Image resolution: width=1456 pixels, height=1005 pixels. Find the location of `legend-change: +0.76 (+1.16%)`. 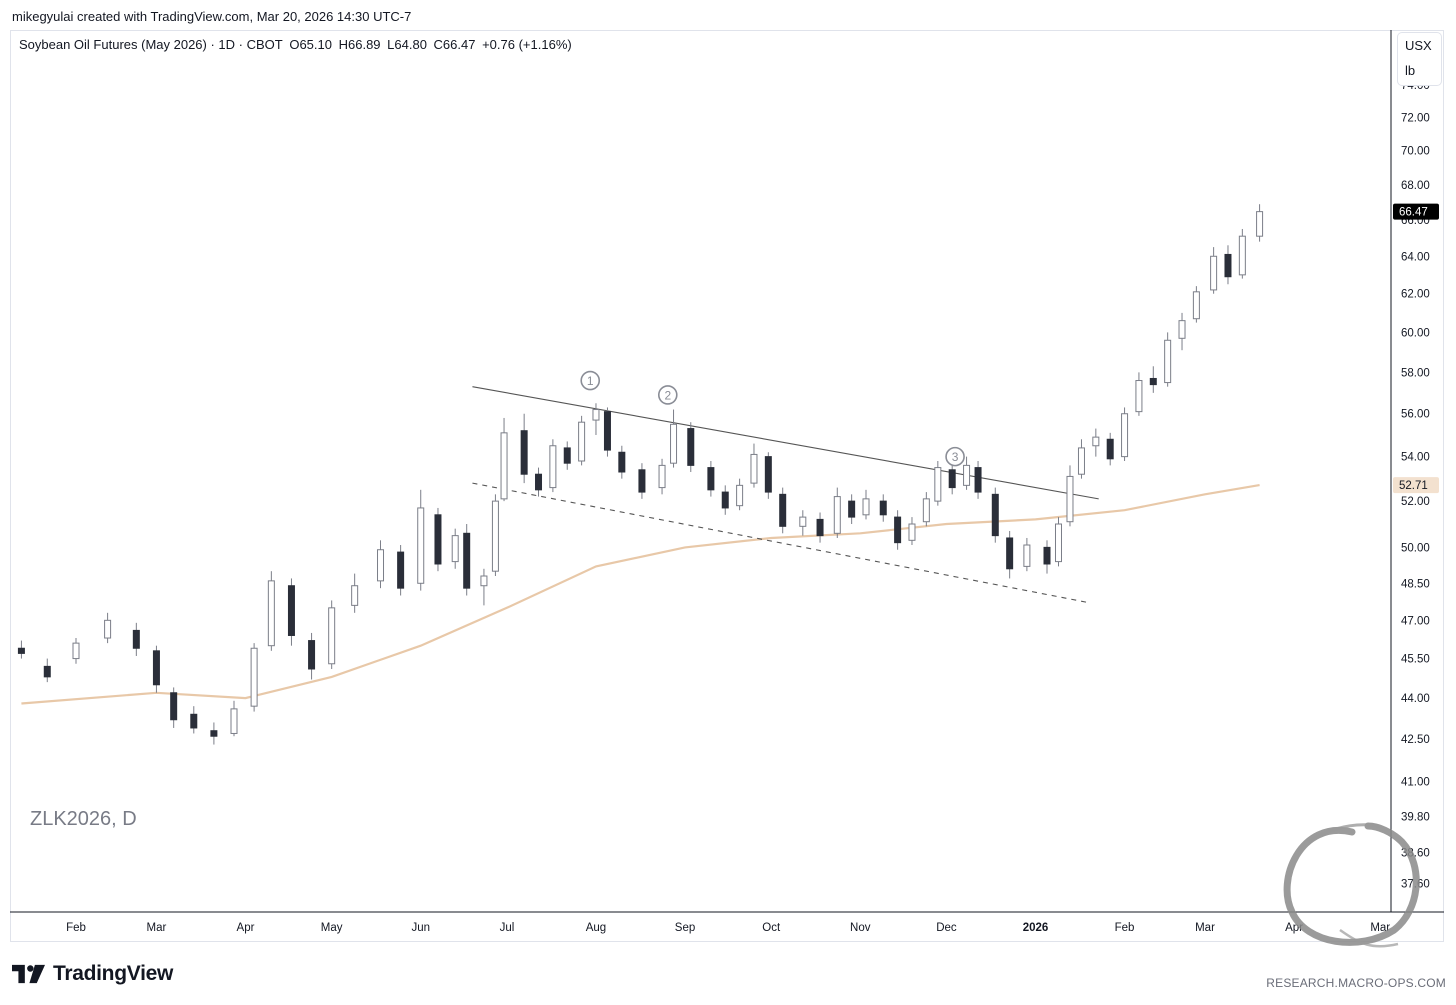

legend-change: +0.76 (+1.16%) is located at coordinates (527, 44).